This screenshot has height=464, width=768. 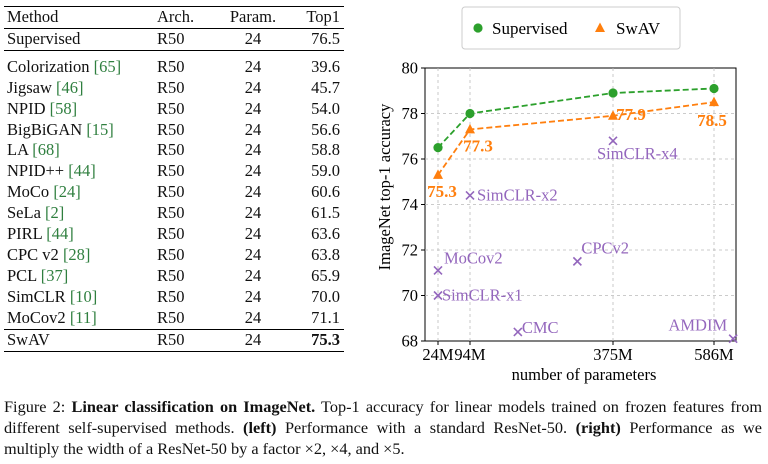 What do you see at coordinates (36, 317) in the screenshot?
I see `method-name: MoCov2` at bounding box center [36, 317].